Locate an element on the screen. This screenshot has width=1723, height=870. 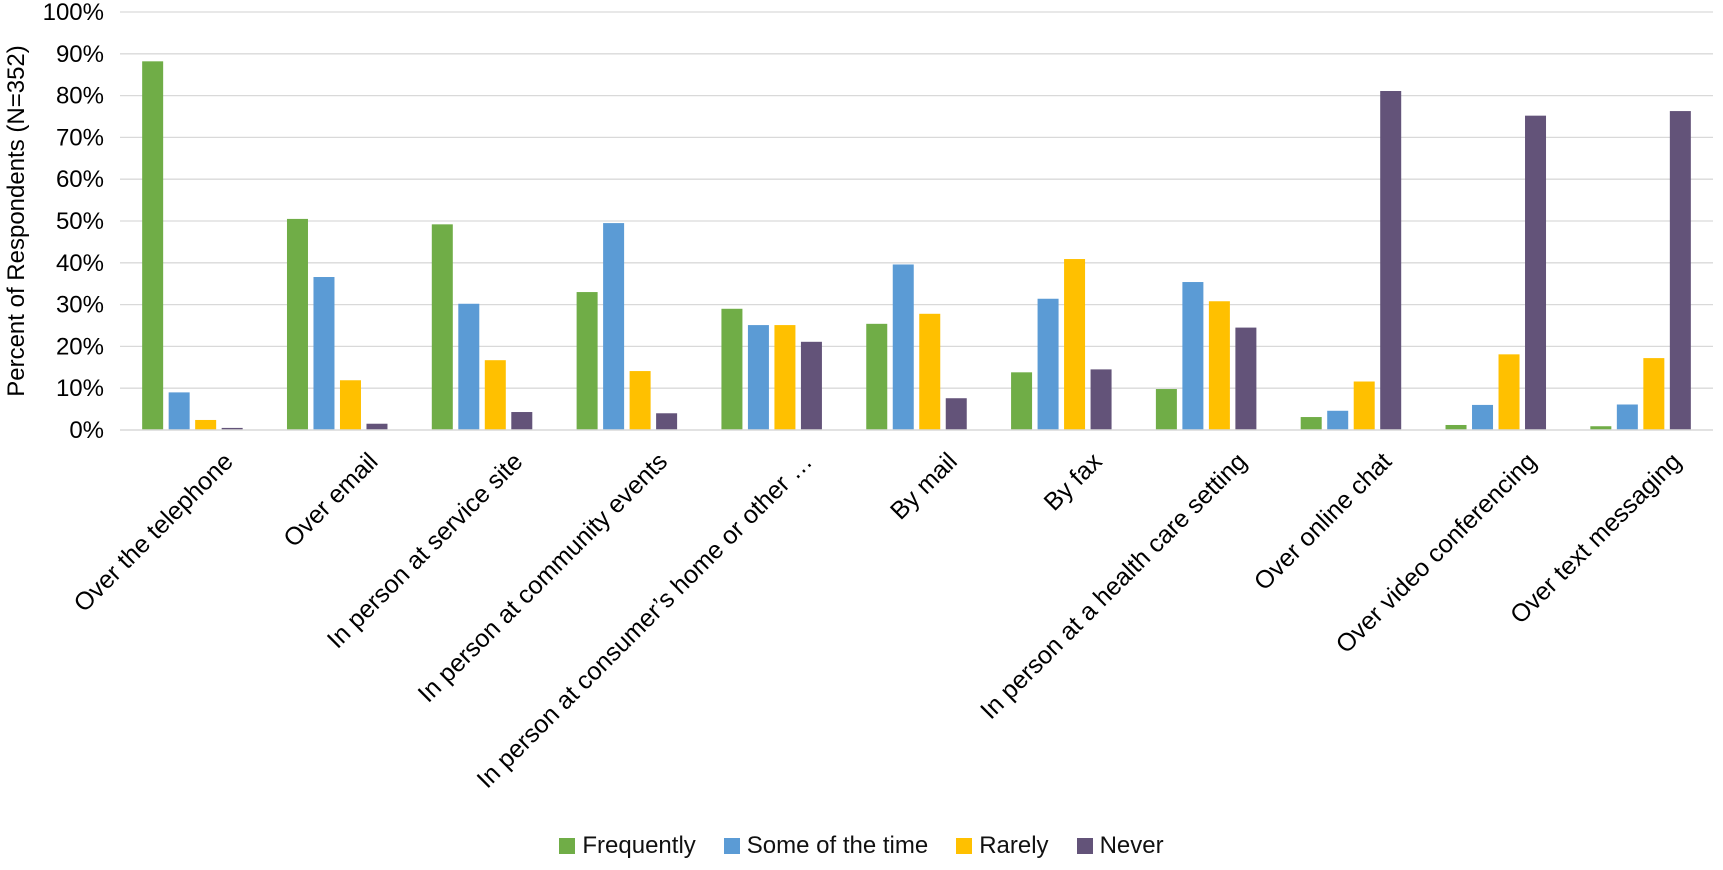
y-tick-label: 50% is located at coordinates (80, 221).